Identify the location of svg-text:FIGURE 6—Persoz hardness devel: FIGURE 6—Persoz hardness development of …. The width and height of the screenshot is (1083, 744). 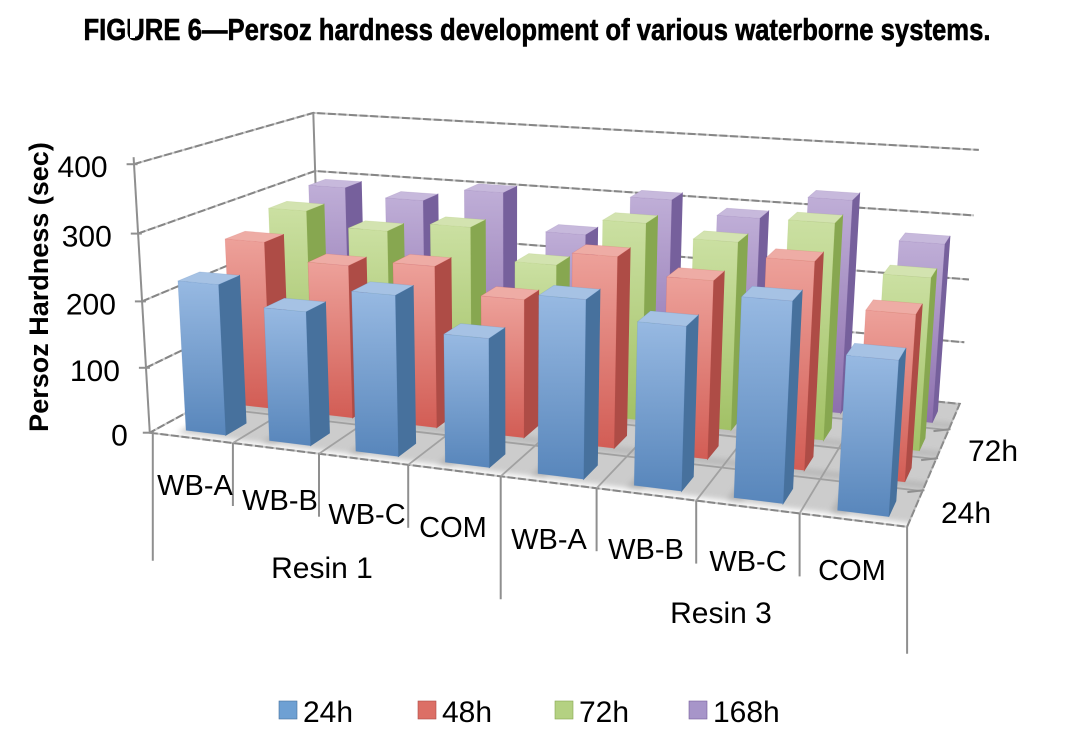
(537, 29).